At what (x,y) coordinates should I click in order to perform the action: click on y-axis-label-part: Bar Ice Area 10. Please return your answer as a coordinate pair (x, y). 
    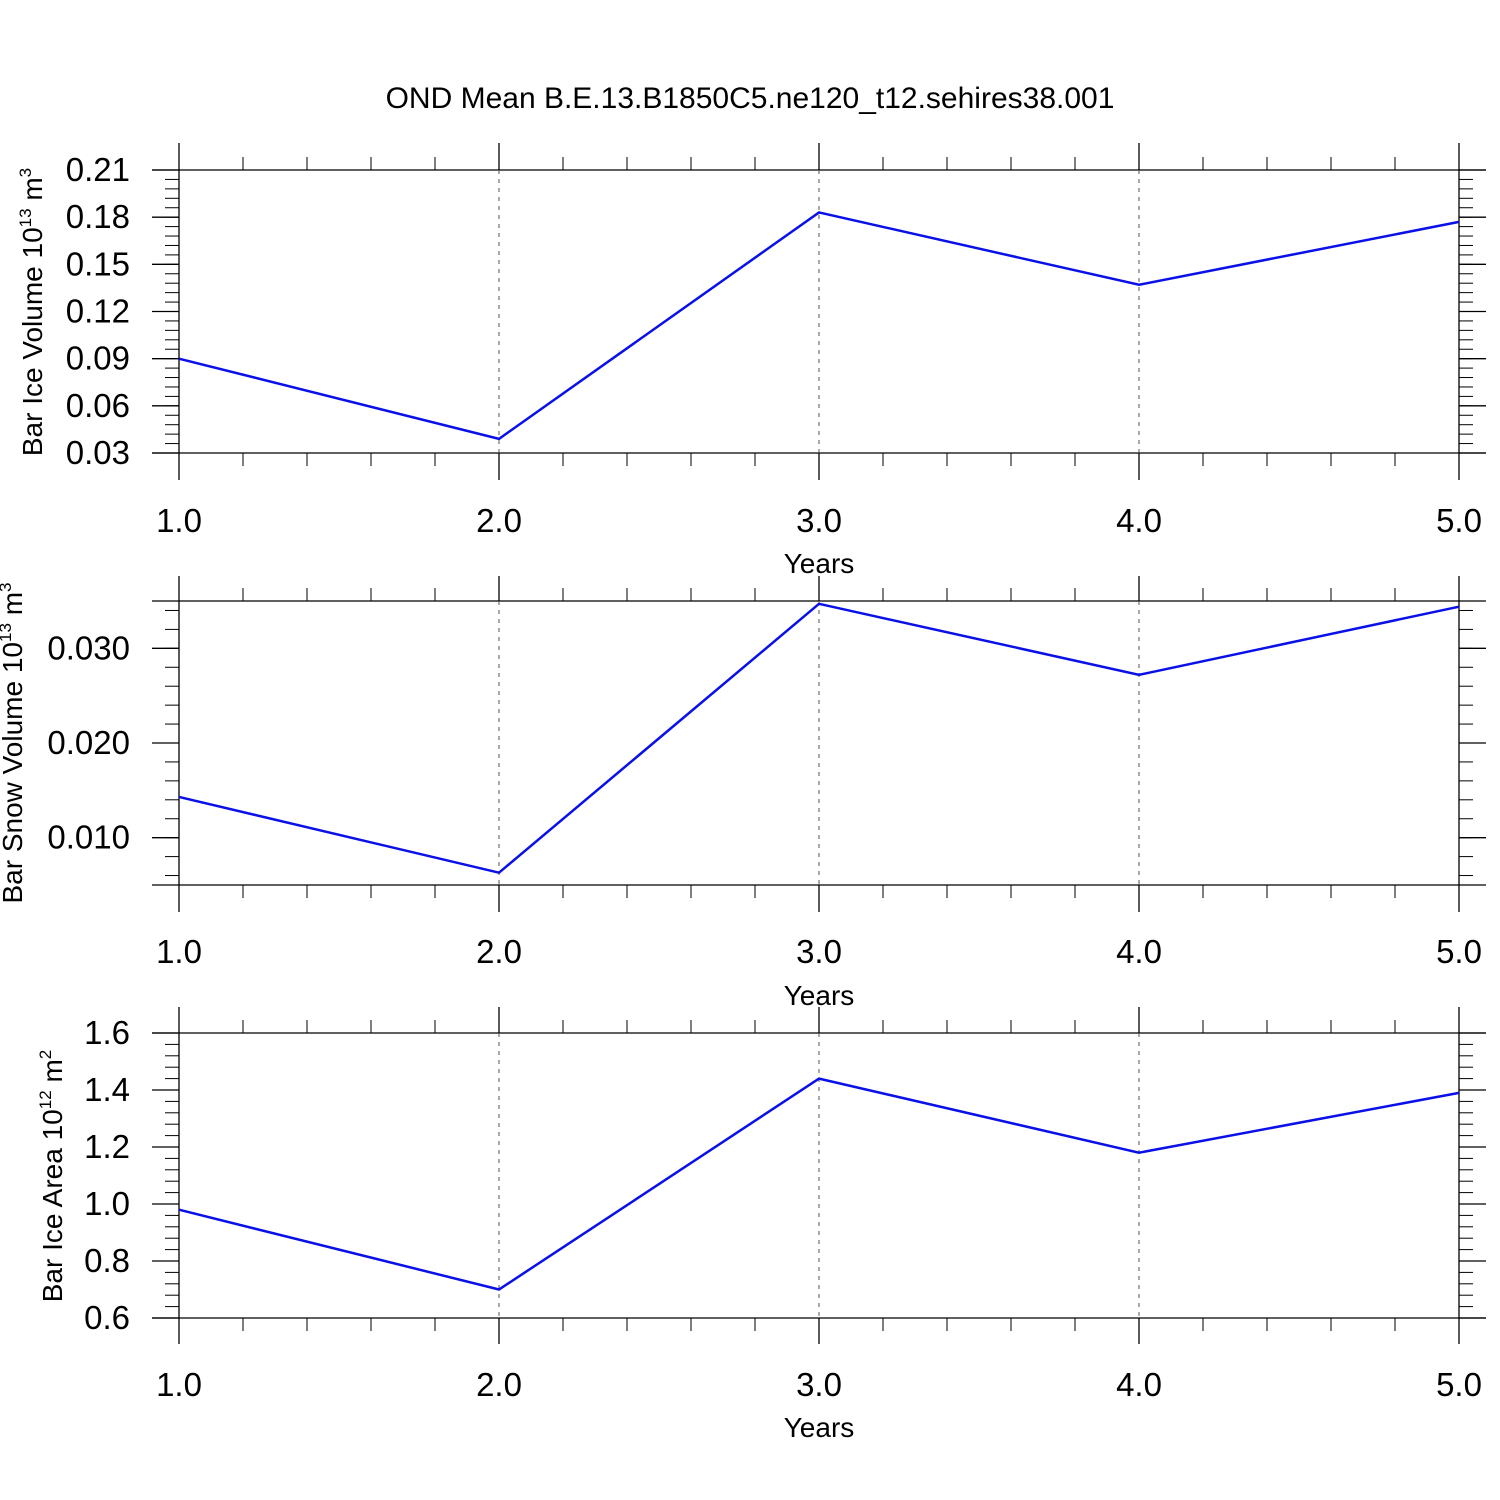
    Looking at the image, I should click on (52, 1205).